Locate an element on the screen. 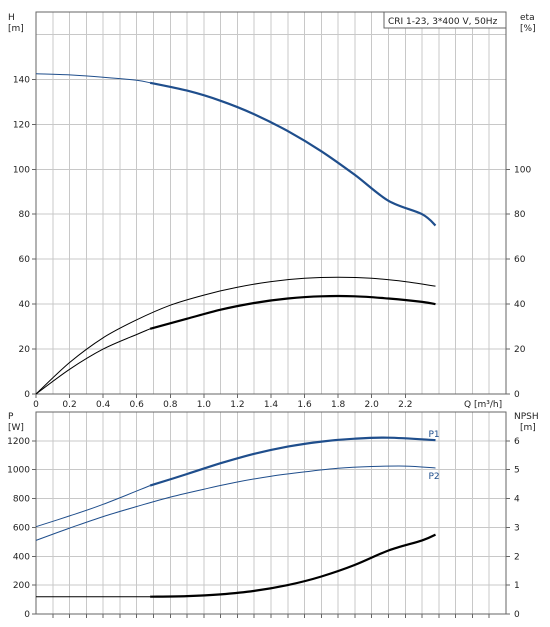 This screenshot has width=550, height=627. q-tick-label: 0.8 is located at coordinates (170, 405).